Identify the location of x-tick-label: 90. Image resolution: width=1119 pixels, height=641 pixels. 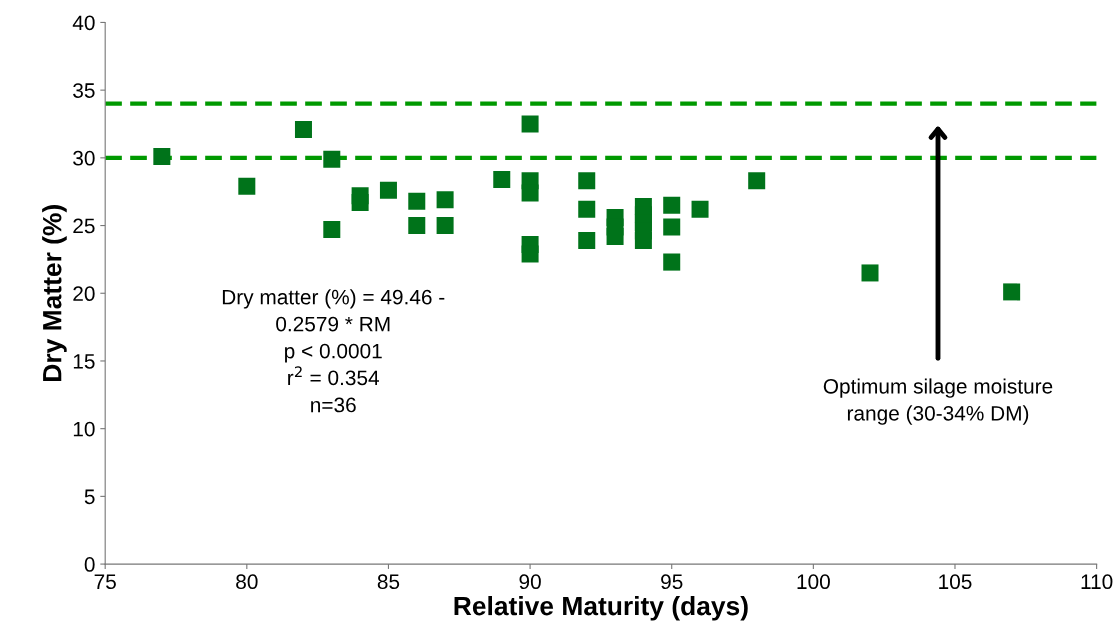
(530, 582).